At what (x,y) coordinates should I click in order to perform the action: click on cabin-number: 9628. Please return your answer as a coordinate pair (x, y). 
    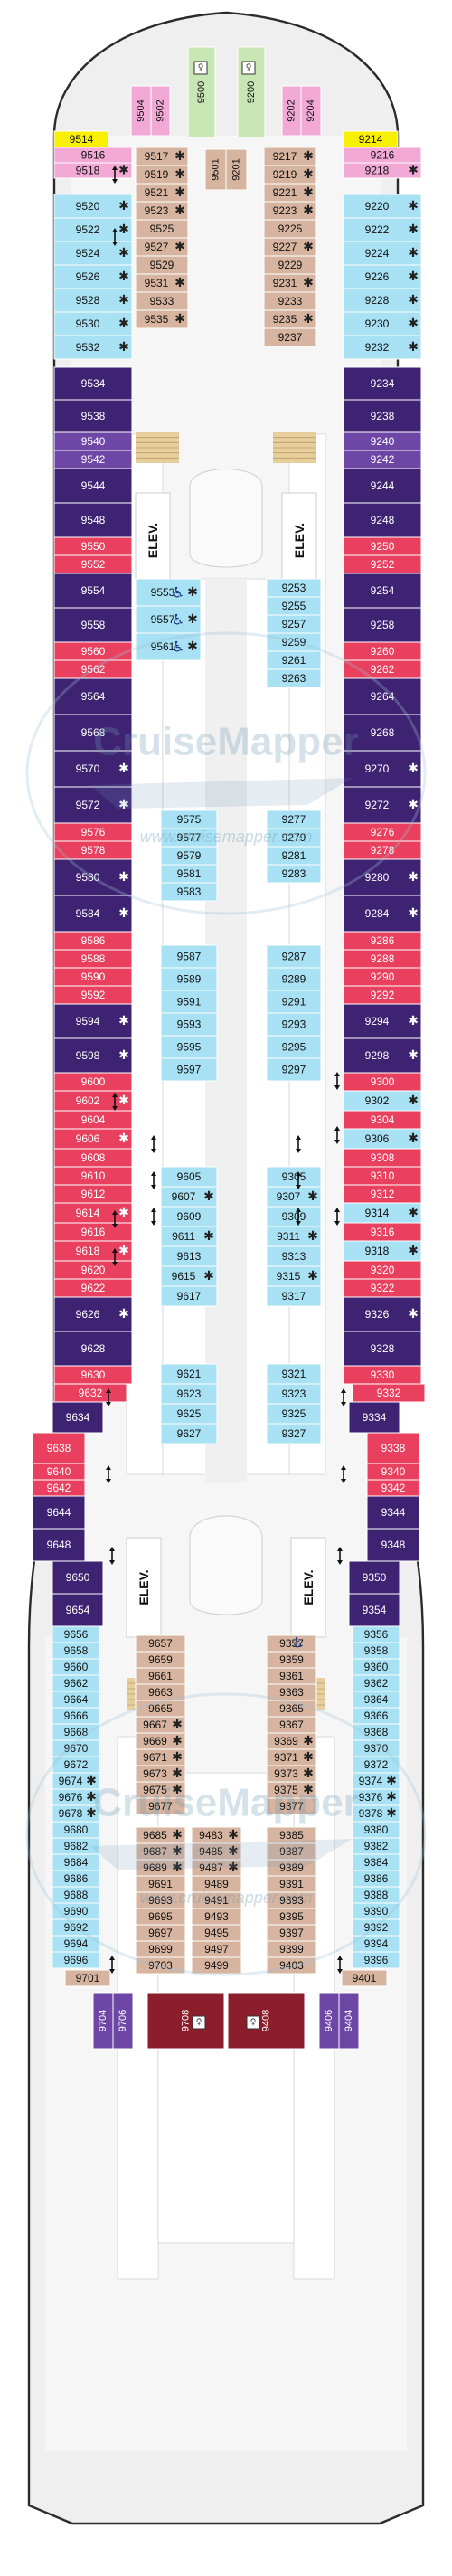
    Looking at the image, I should click on (93, 1348).